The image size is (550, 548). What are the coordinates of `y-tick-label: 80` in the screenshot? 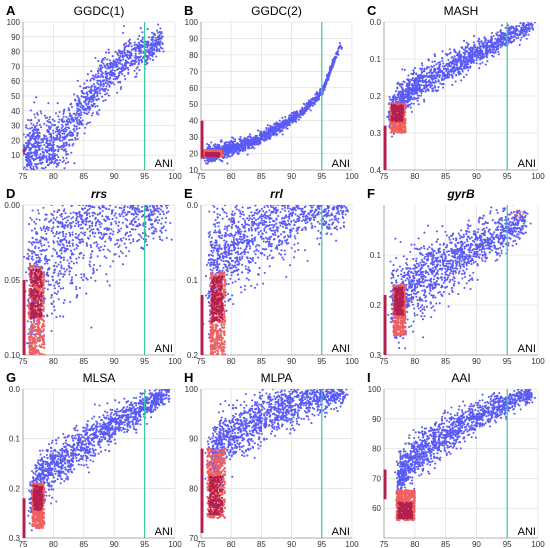 It's located at (15, 52).